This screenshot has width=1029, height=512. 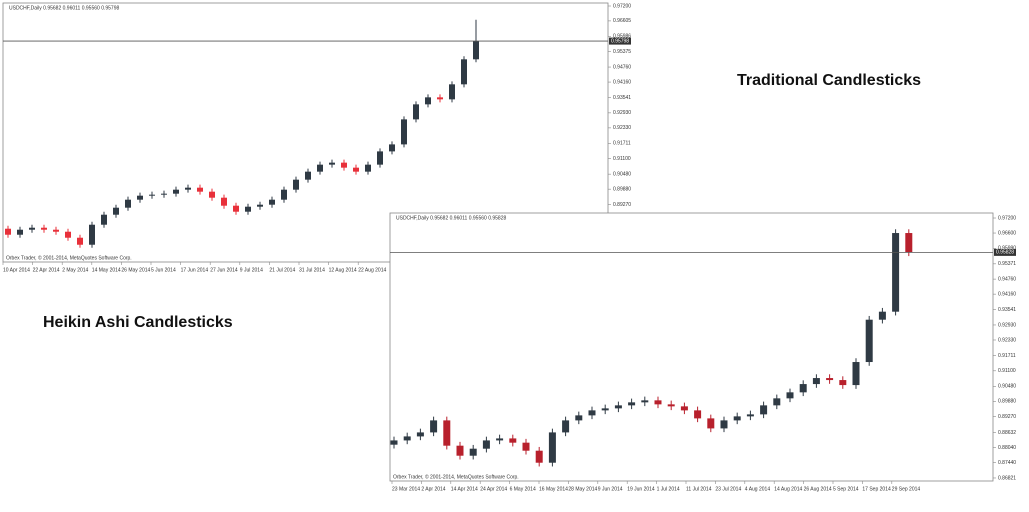 I want to click on x-tick-label: 24 Apr 2014, so click(x=493, y=489).